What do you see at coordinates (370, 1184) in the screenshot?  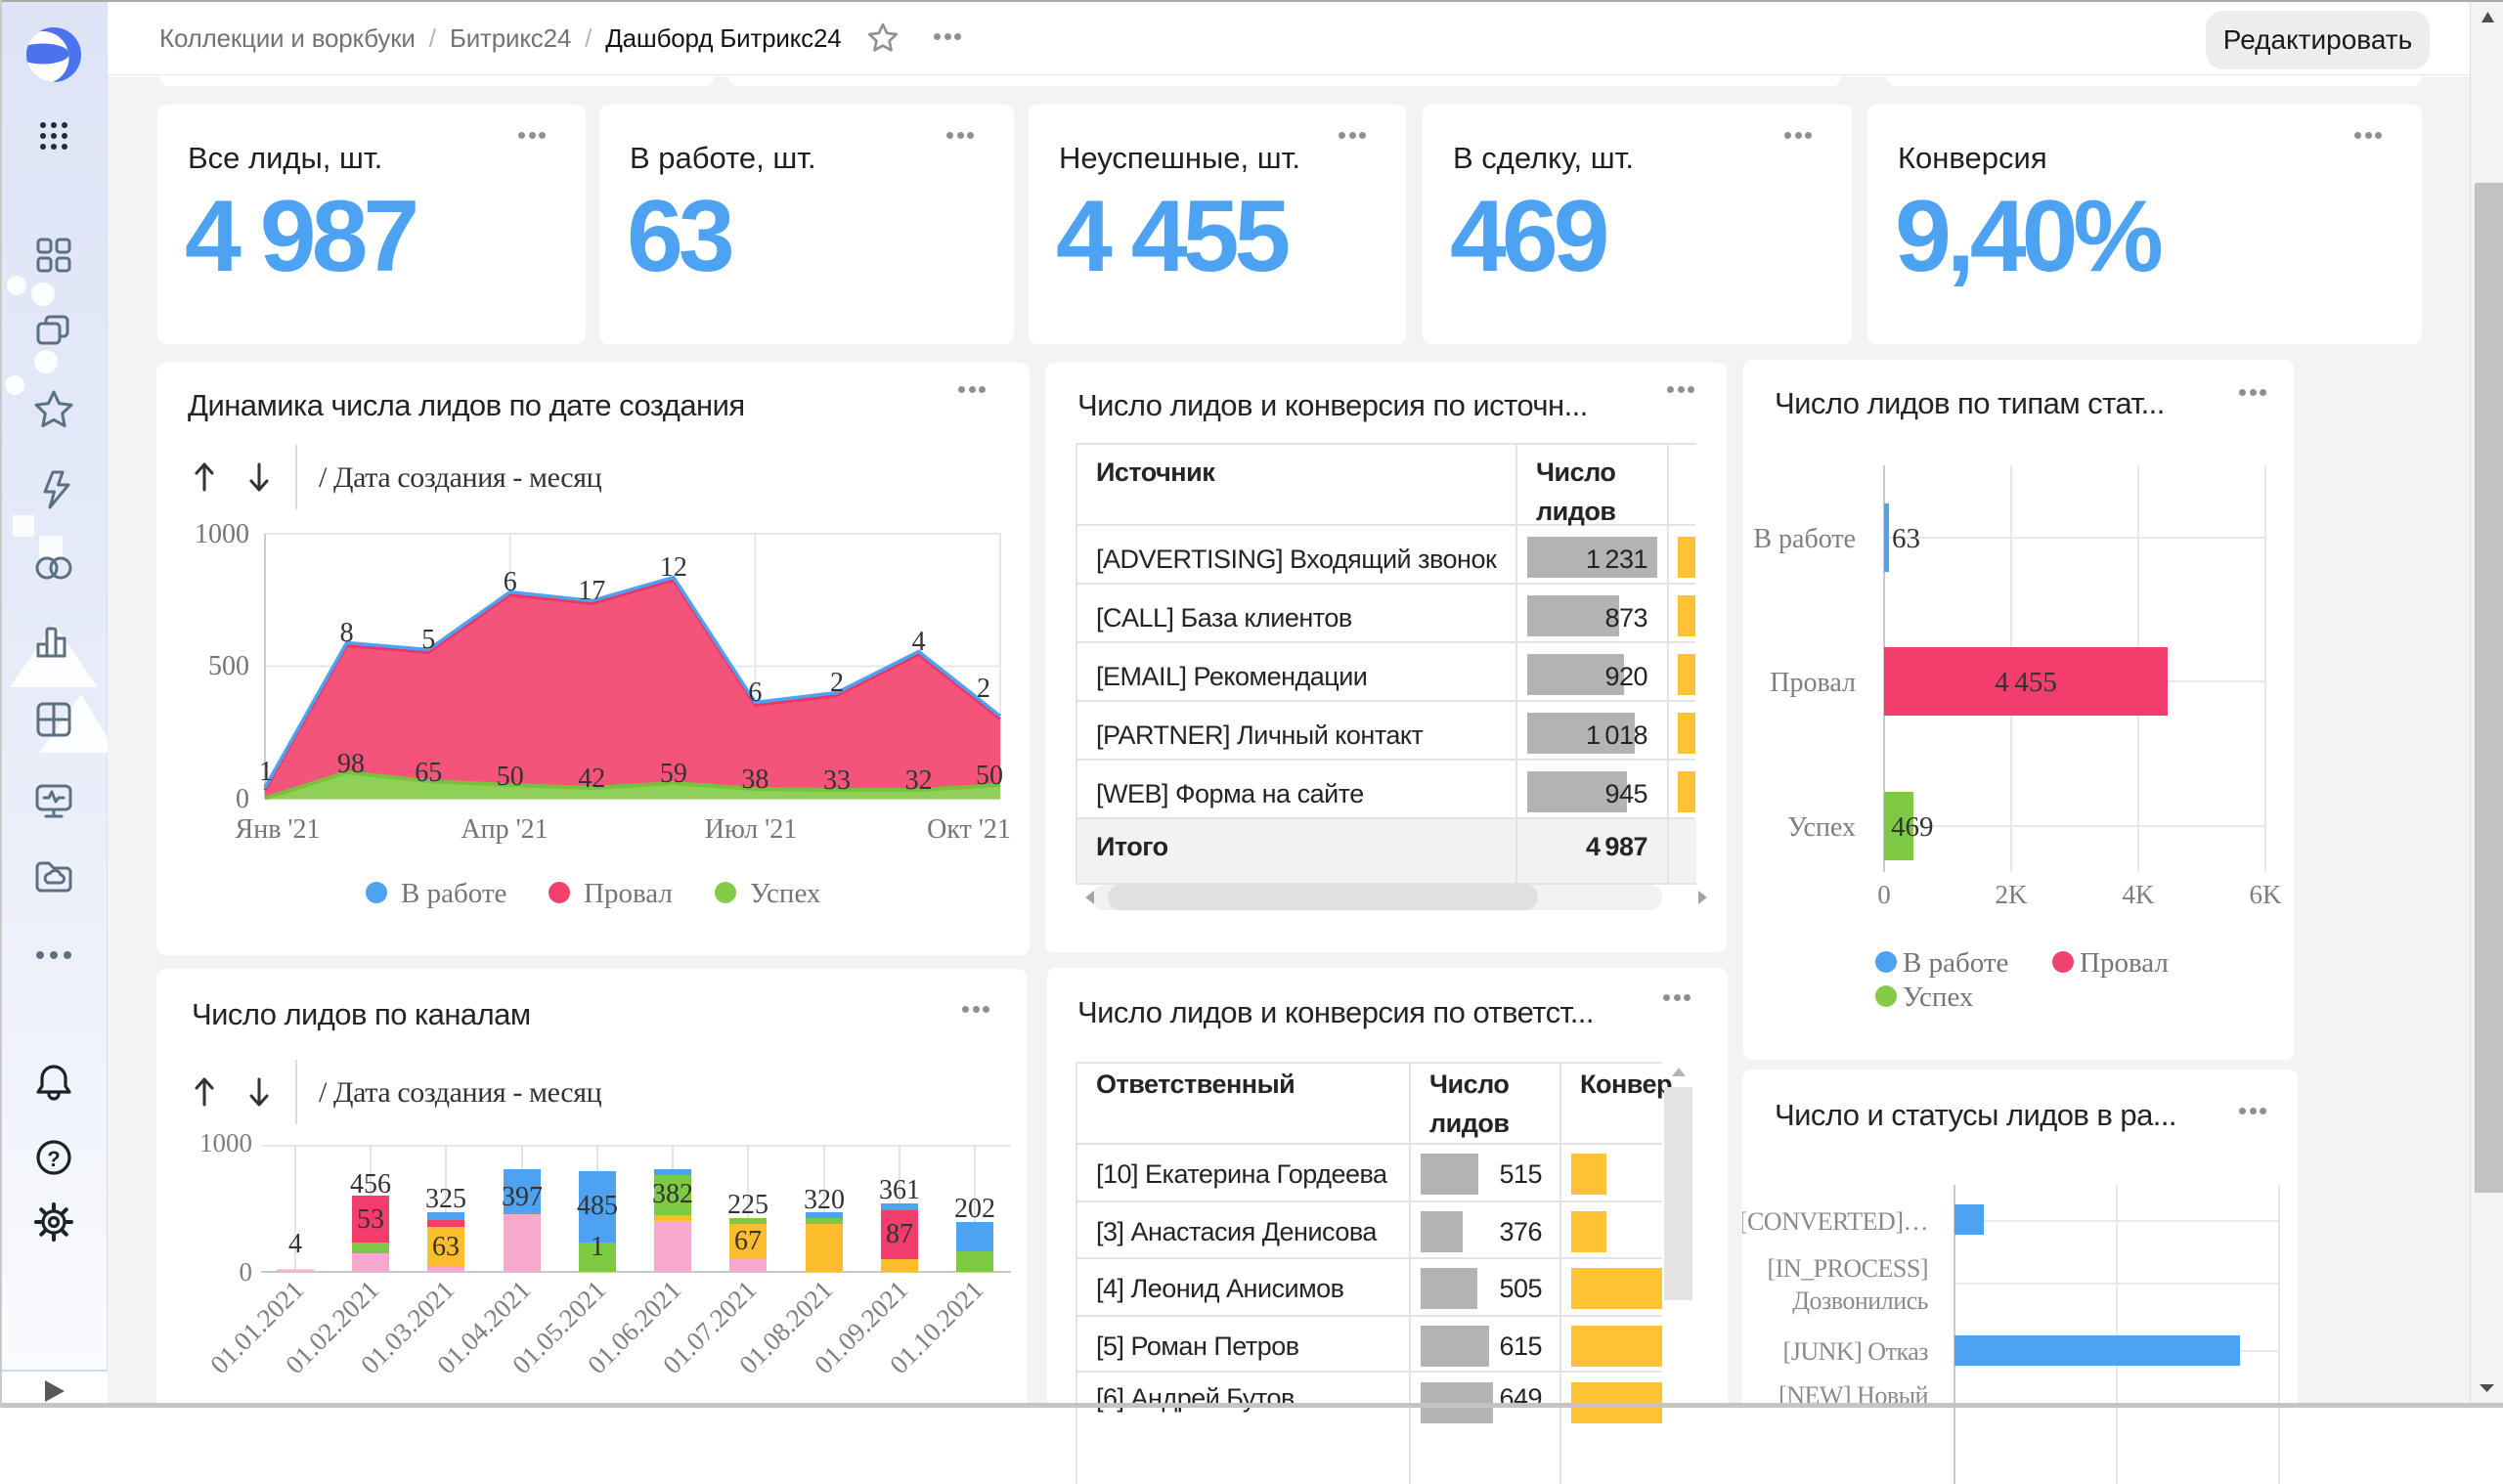 I see `svg-text: 456` at bounding box center [370, 1184].